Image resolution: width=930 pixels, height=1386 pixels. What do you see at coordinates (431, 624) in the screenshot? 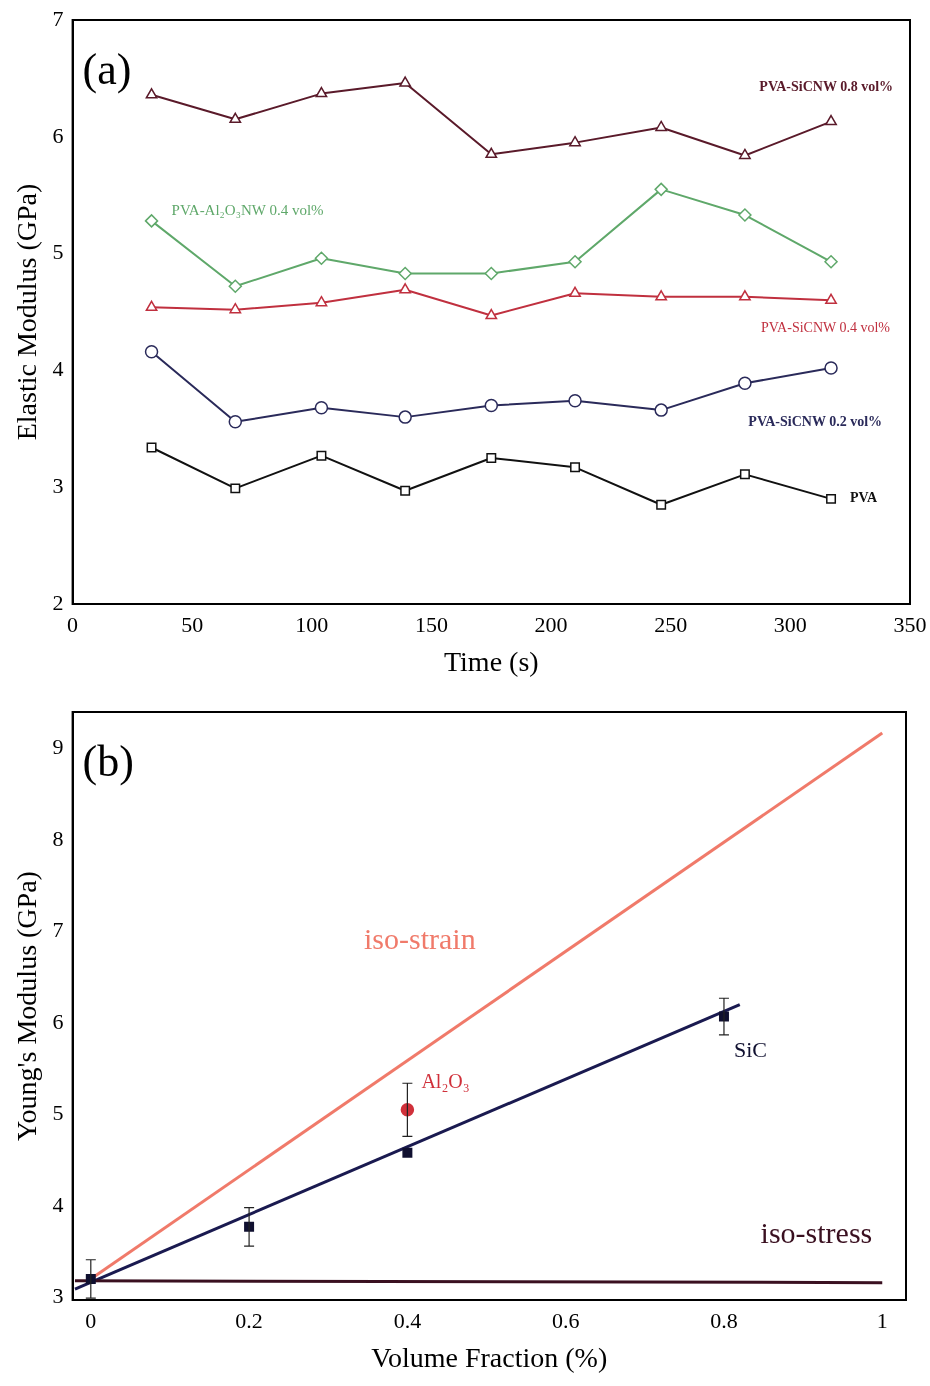
I see `x-tick-label: 150` at bounding box center [431, 624].